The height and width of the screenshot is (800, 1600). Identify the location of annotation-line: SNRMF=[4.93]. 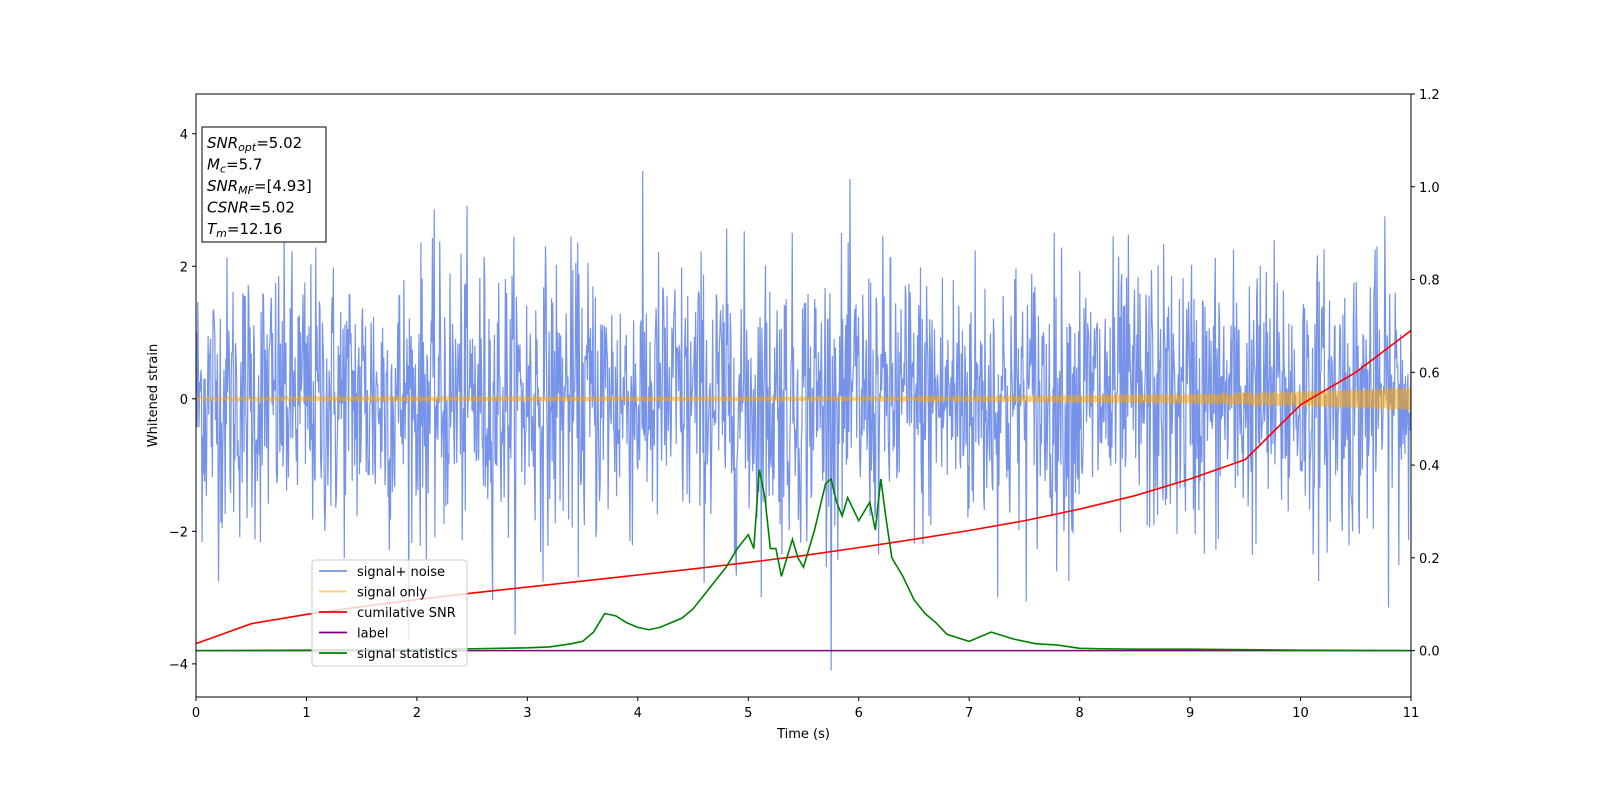
(259, 187).